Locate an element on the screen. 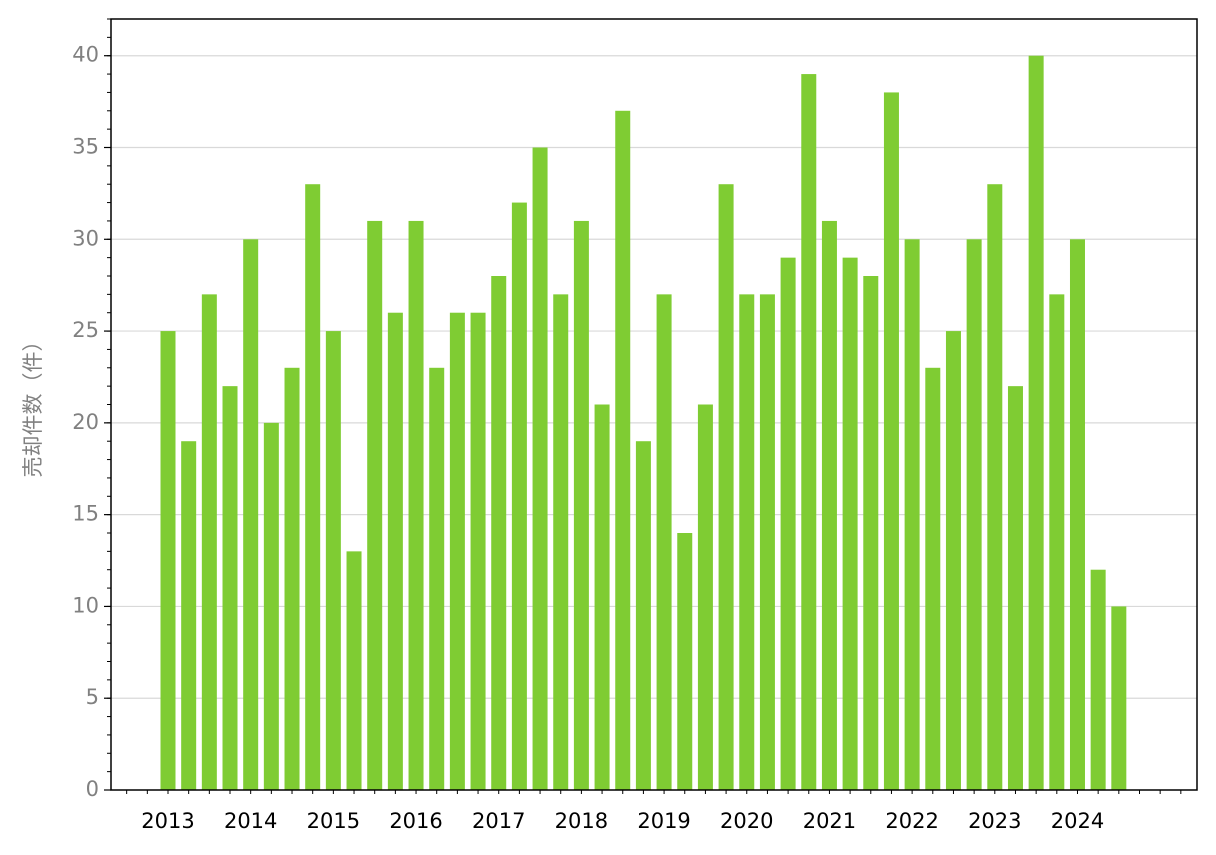  x-tick-label: 2024 is located at coordinates (1077, 821).